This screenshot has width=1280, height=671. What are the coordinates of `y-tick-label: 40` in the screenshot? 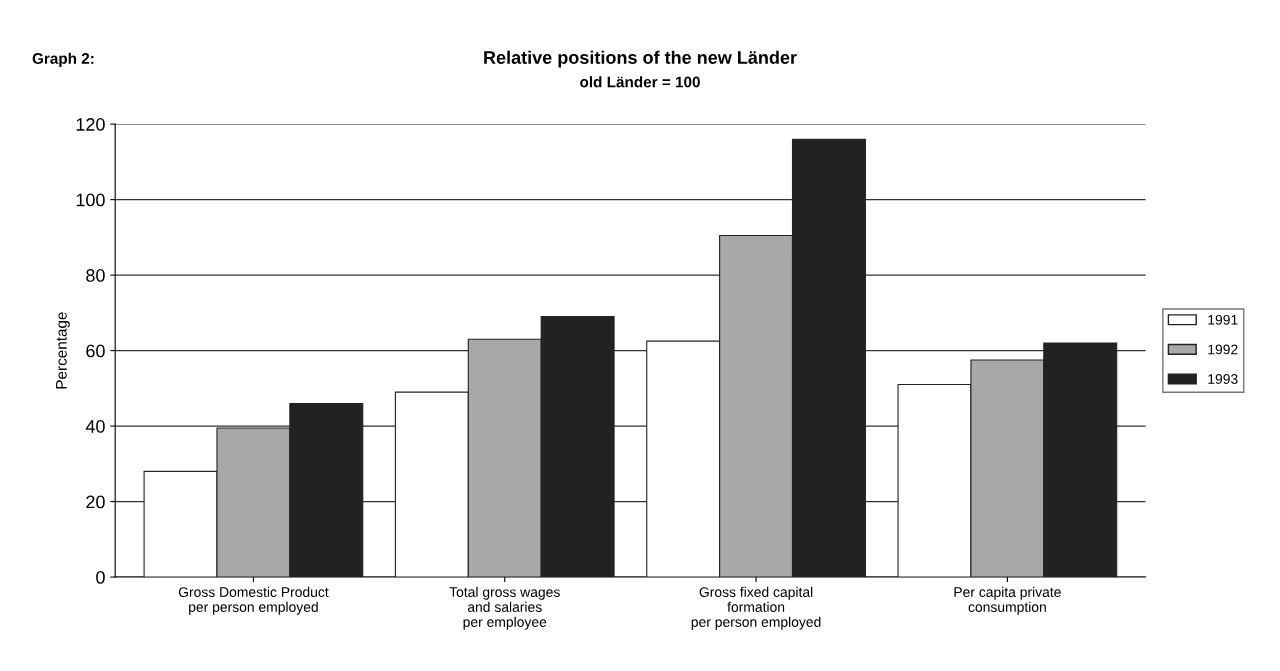 It's located at (95, 426).